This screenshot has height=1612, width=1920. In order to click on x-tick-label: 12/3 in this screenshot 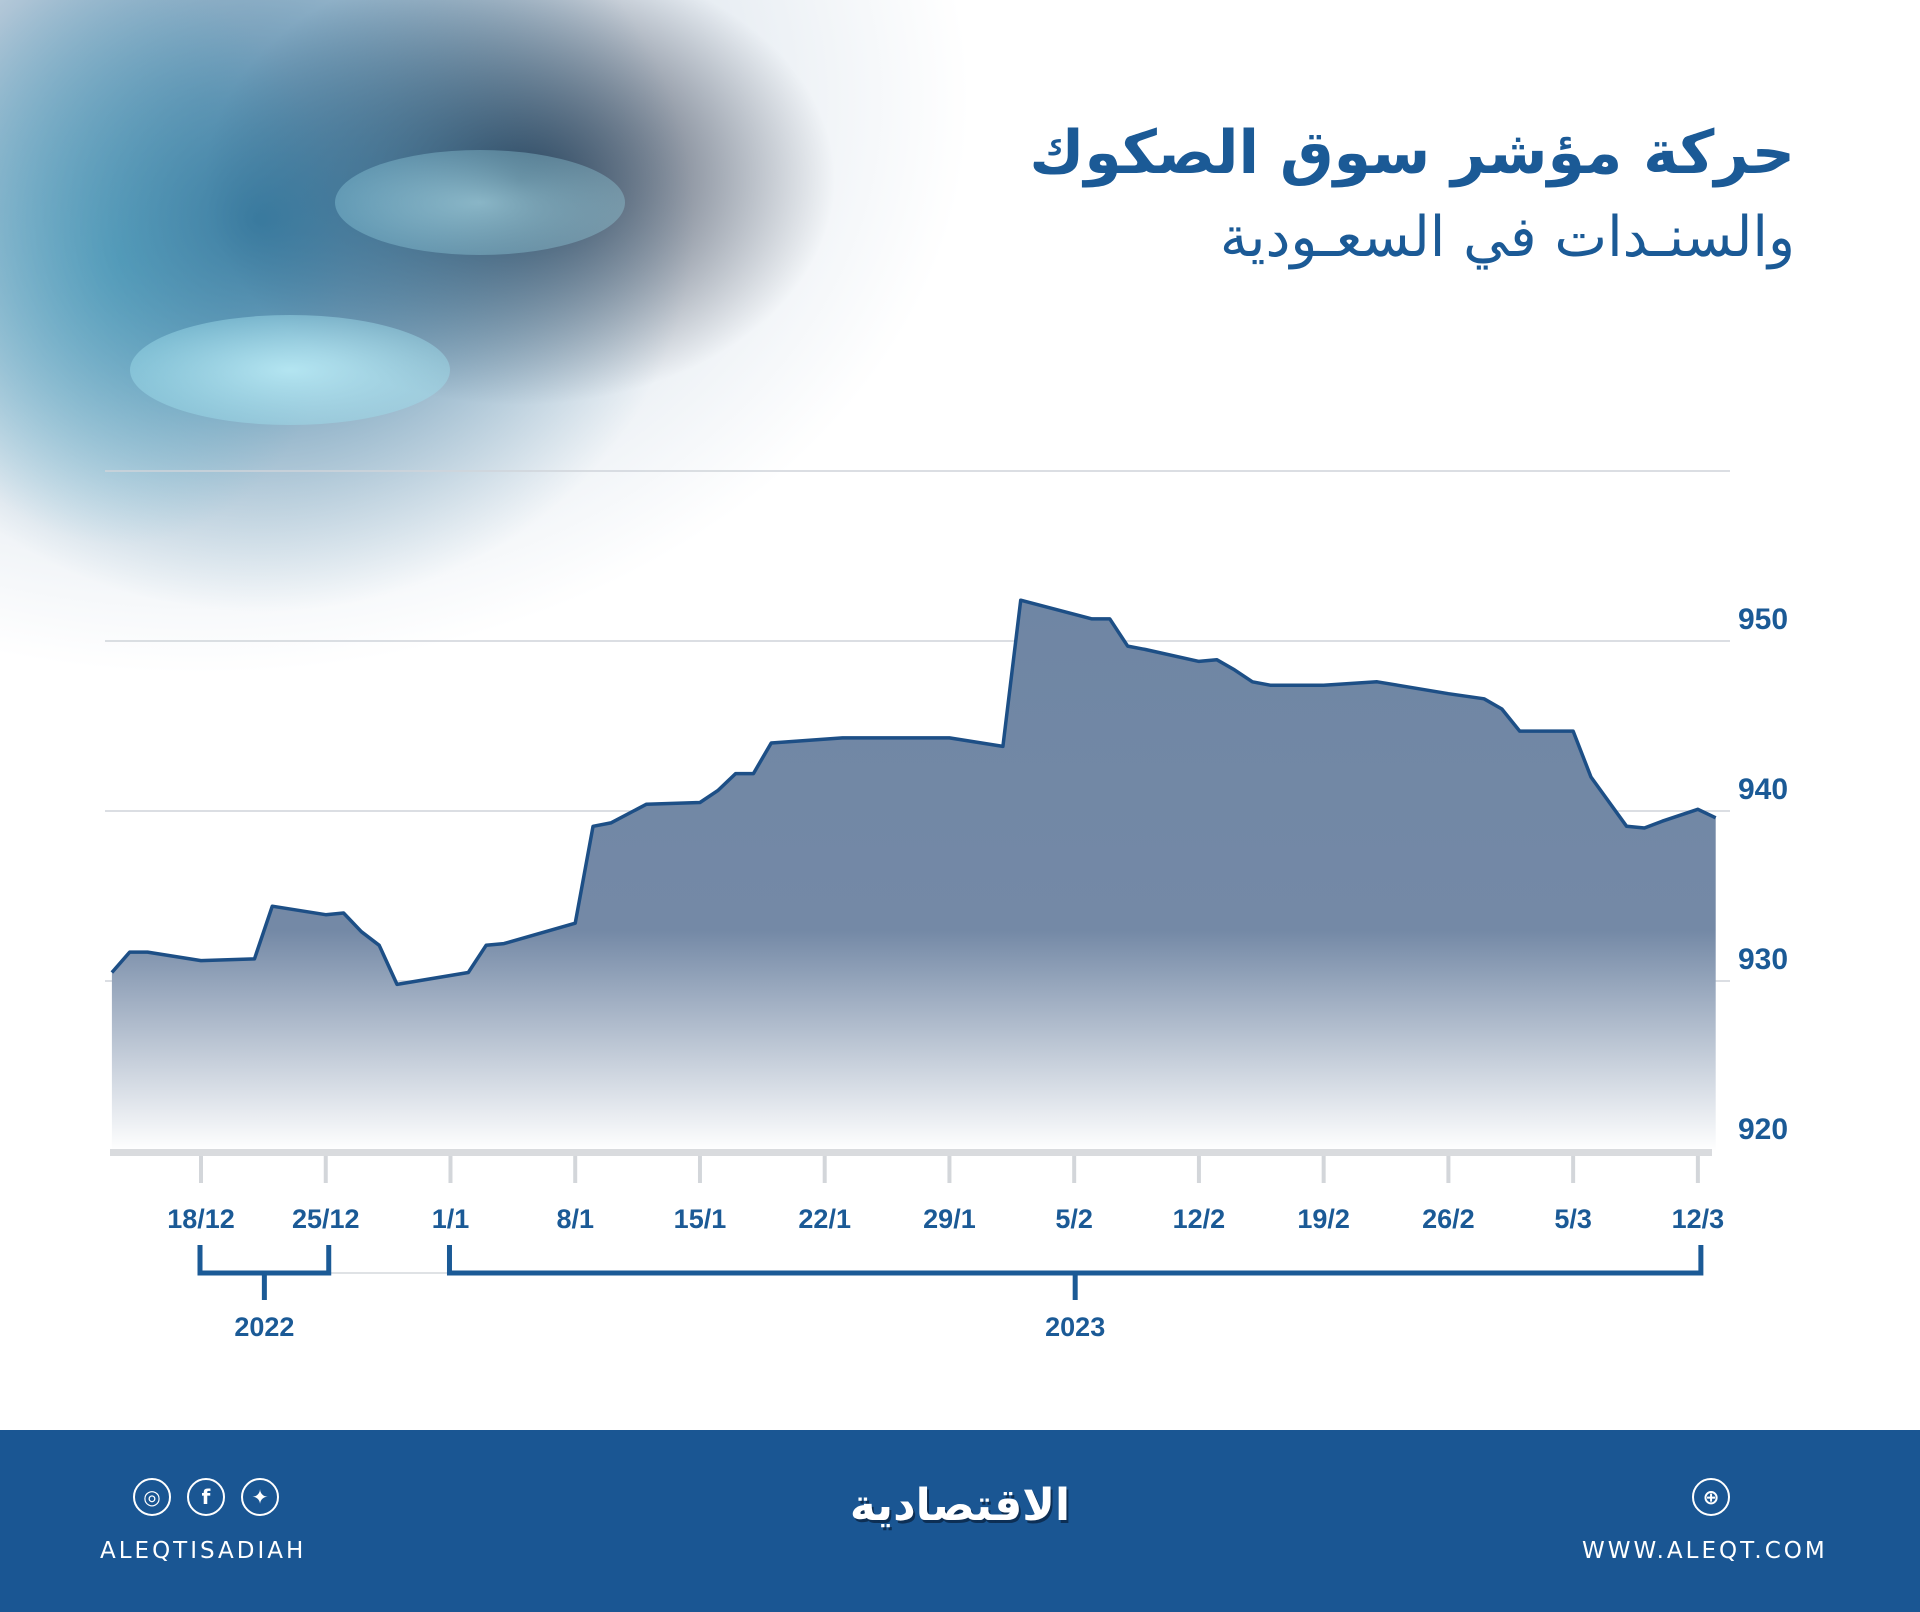, I will do `click(1698, 1219)`.